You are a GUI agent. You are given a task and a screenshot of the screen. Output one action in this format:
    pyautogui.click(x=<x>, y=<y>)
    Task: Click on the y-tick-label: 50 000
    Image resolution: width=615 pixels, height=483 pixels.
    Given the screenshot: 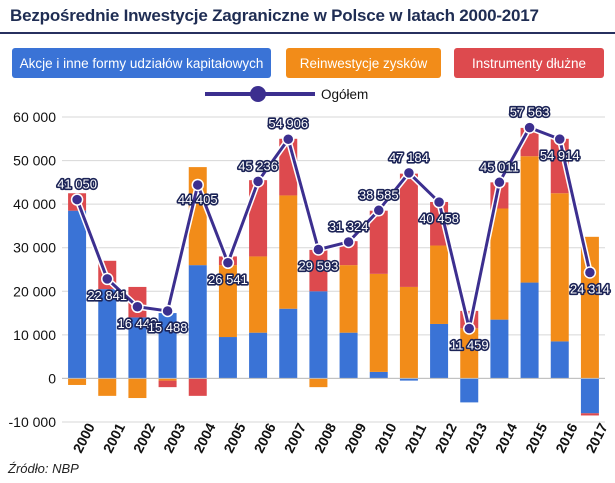 What is the action you would take?
    pyautogui.click(x=34, y=161)
    